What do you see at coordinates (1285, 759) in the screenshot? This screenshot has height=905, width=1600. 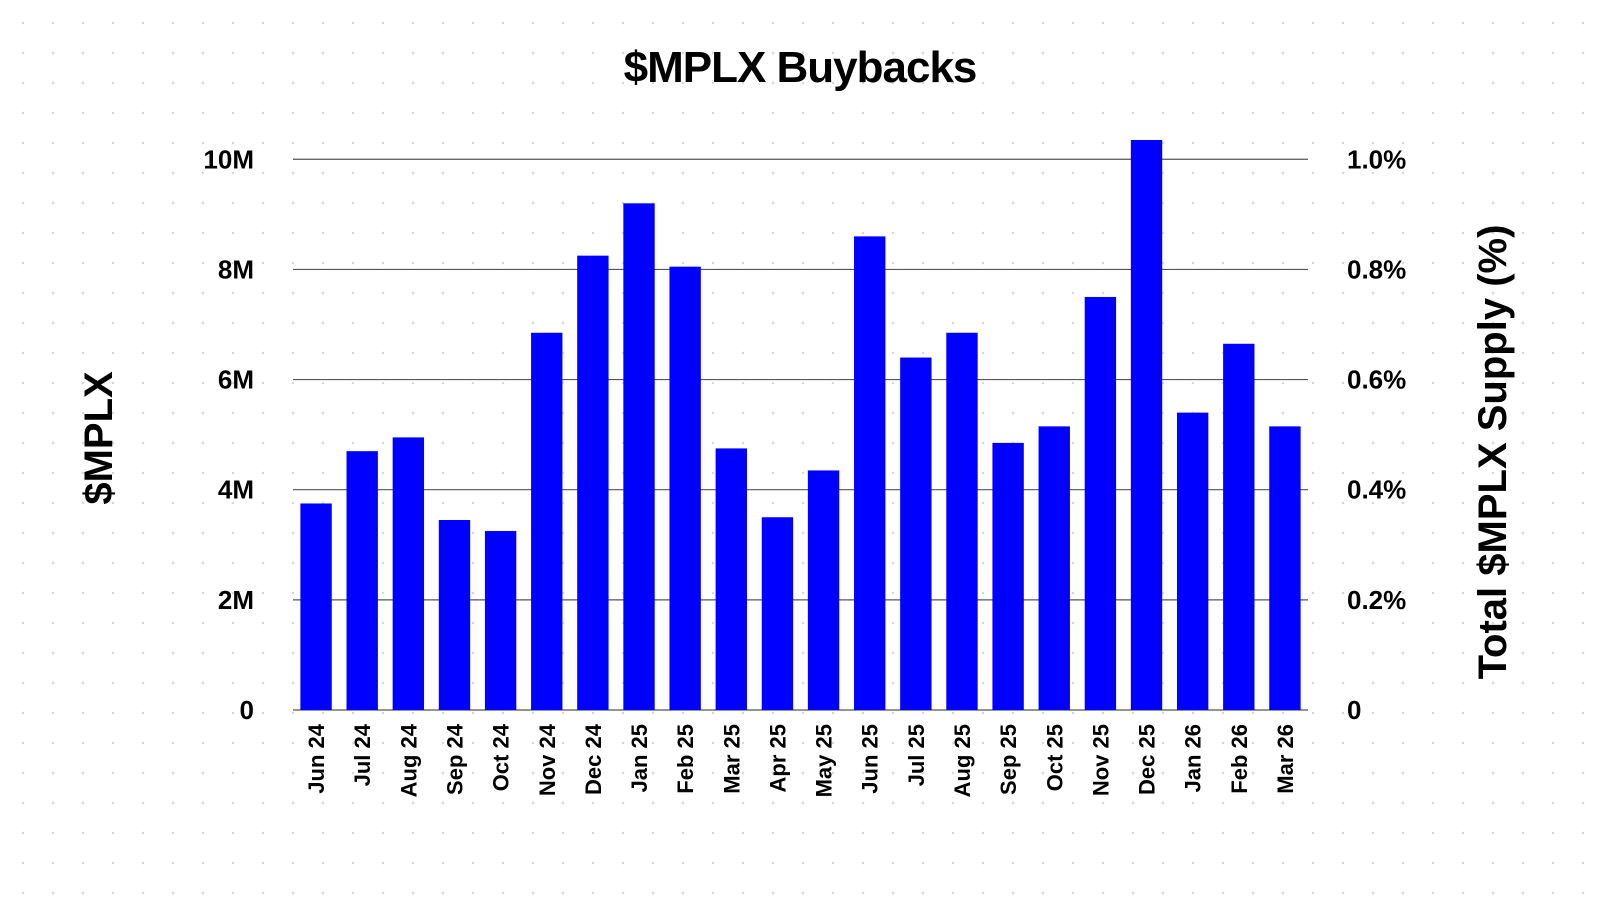 I see `x-tick-label: Mar 26` at bounding box center [1285, 759].